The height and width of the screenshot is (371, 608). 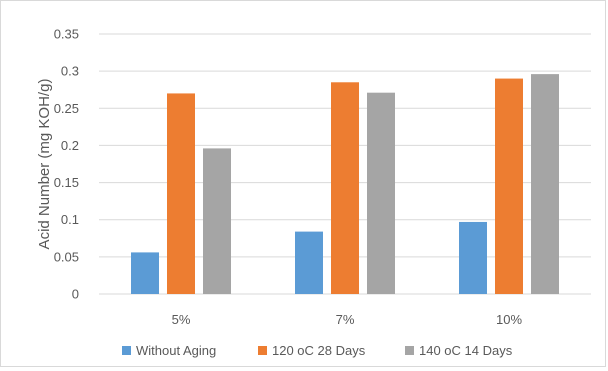 What do you see at coordinates (181, 319) in the screenshot?
I see `x-tick-label: 5%` at bounding box center [181, 319].